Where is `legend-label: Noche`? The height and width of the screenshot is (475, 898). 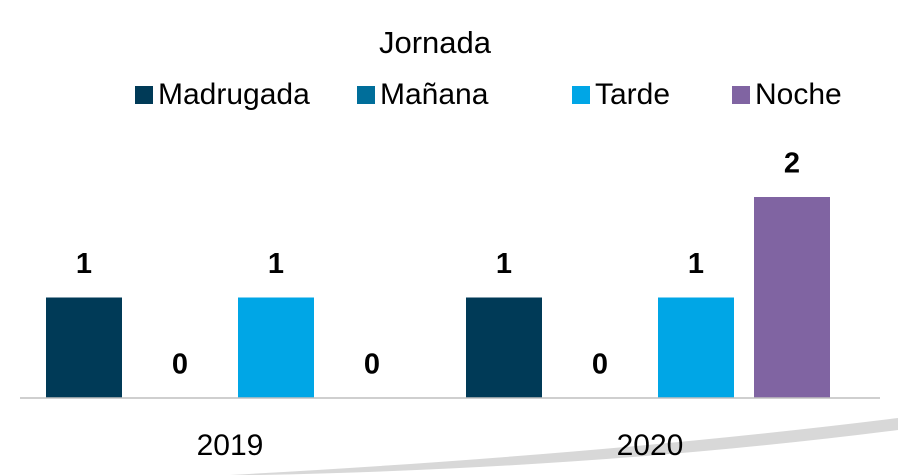
legend-label: Noche is located at coordinates (798, 94).